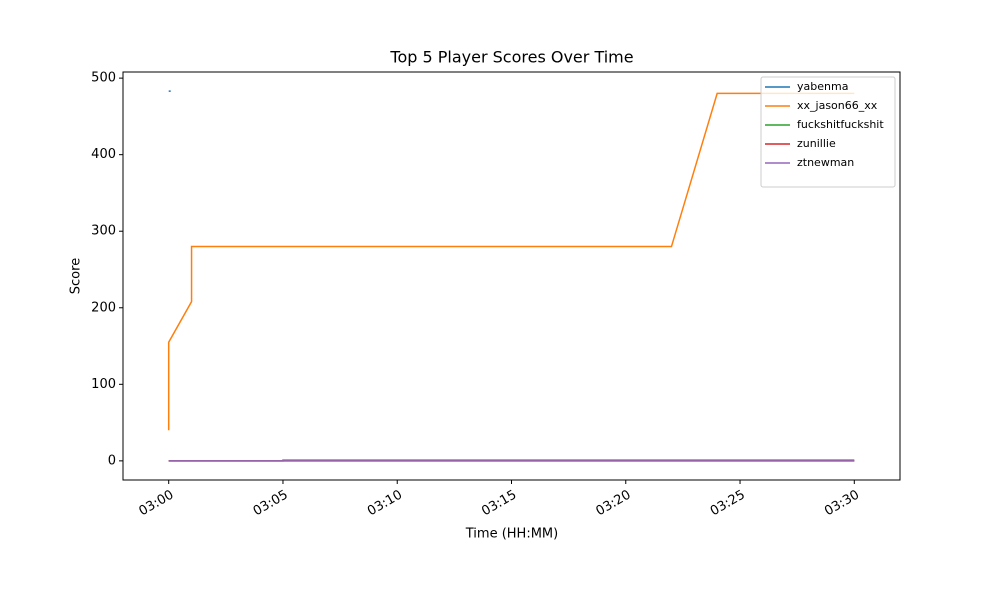 The image size is (1000, 604). I want to click on y-tick-label: 100, so click(103, 384).